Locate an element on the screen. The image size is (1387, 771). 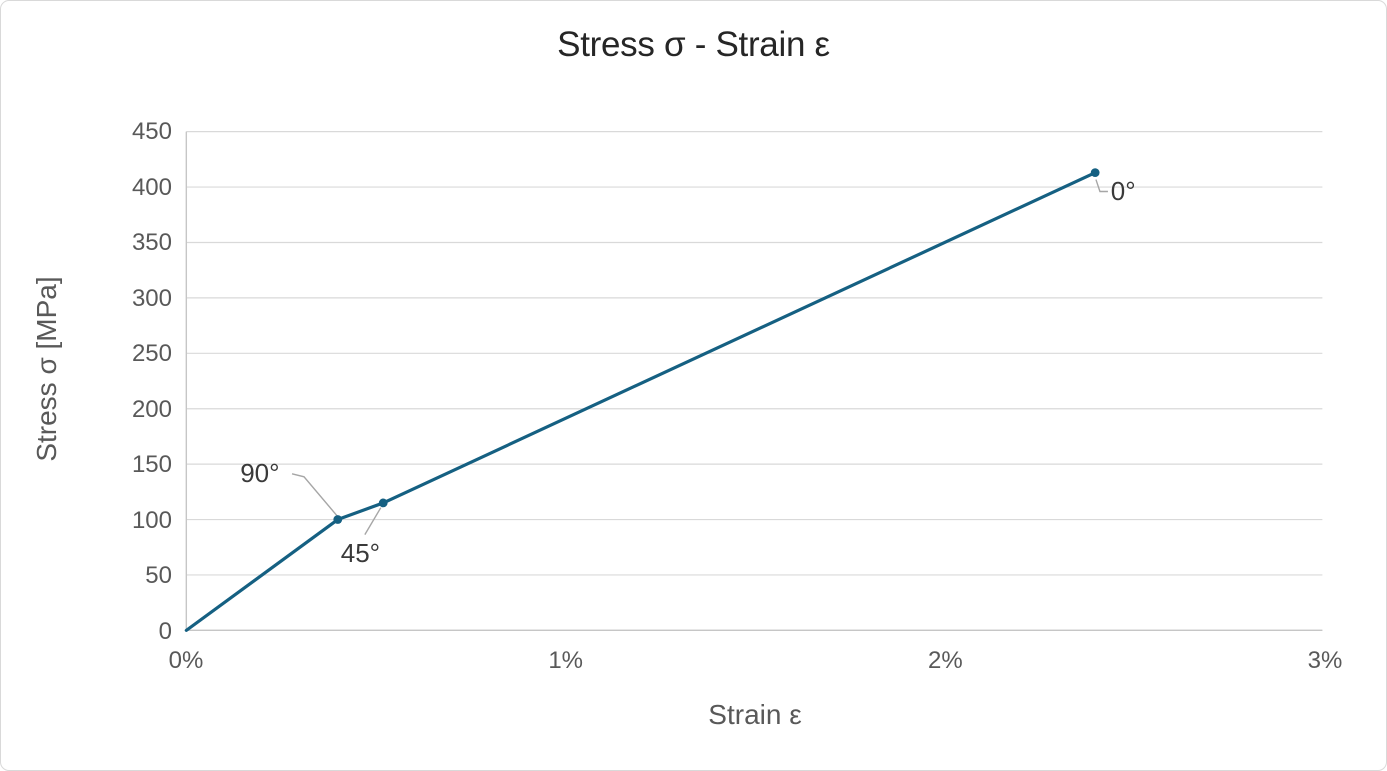
y-tick-label: 250 is located at coordinates (151, 354).